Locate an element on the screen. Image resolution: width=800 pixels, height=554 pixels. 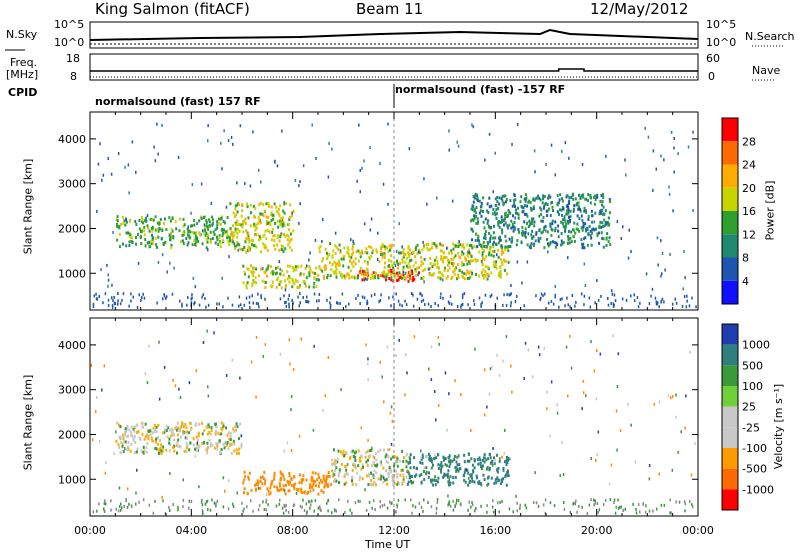
noise-sky-trace is located at coordinates (394, 34).